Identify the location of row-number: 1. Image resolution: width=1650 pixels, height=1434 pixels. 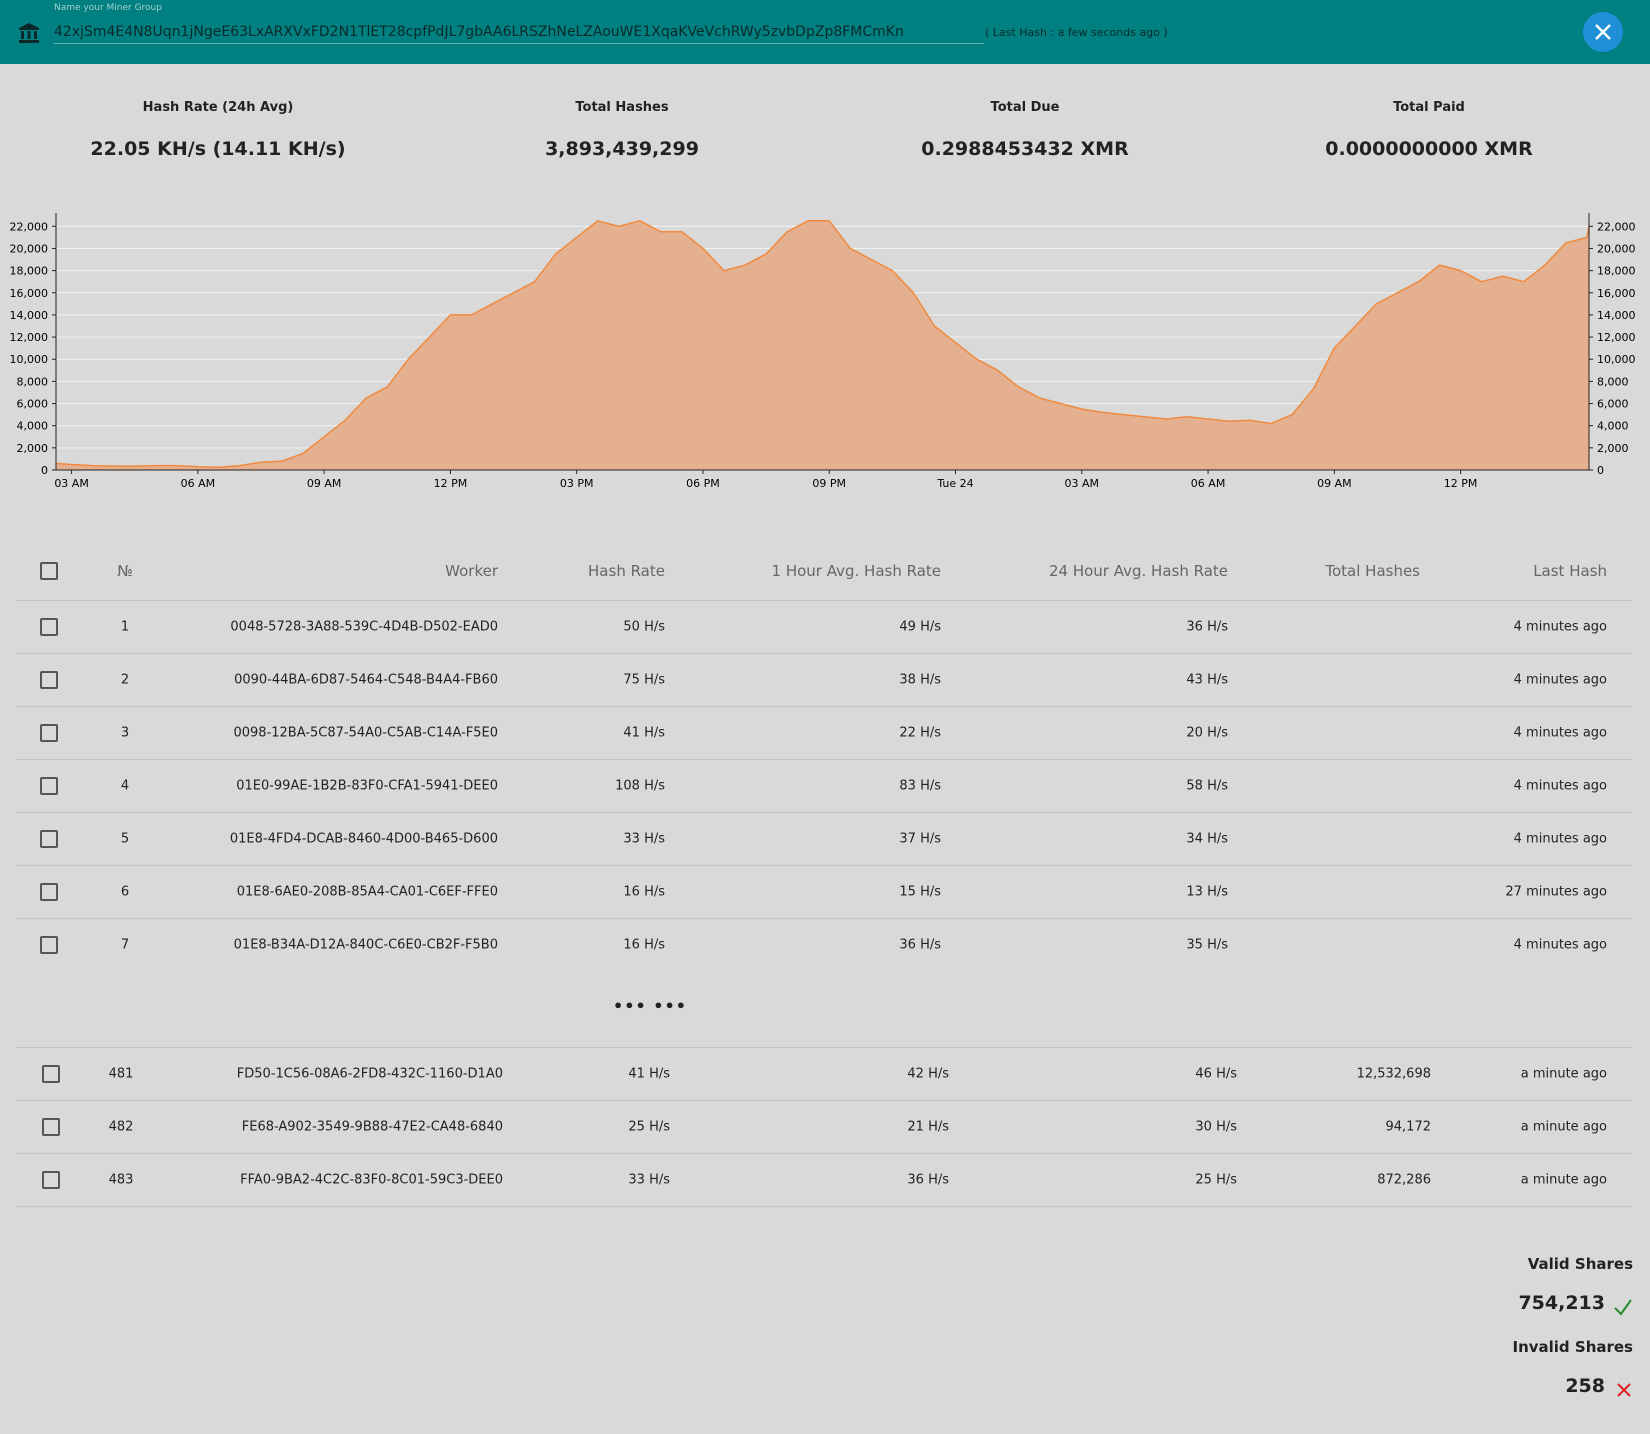
(125, 627).